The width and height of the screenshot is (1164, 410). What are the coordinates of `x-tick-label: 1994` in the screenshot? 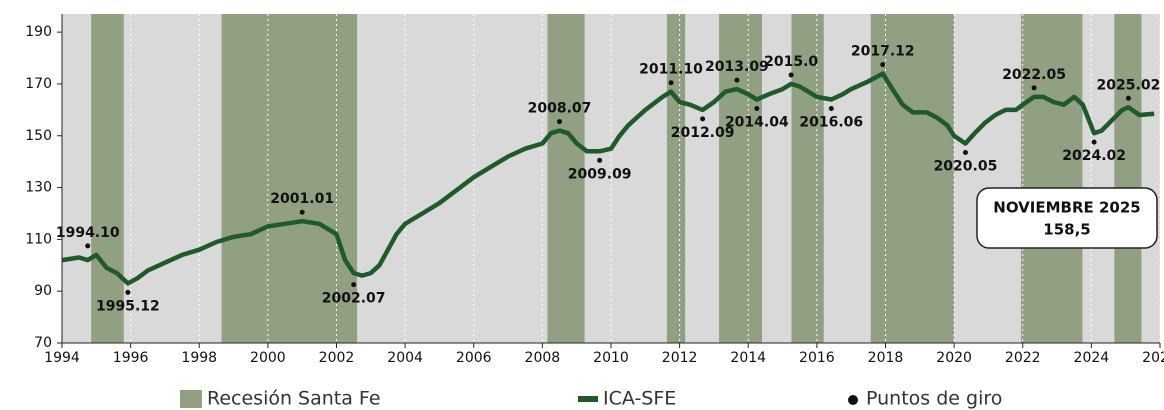 It's located at (62, 358).